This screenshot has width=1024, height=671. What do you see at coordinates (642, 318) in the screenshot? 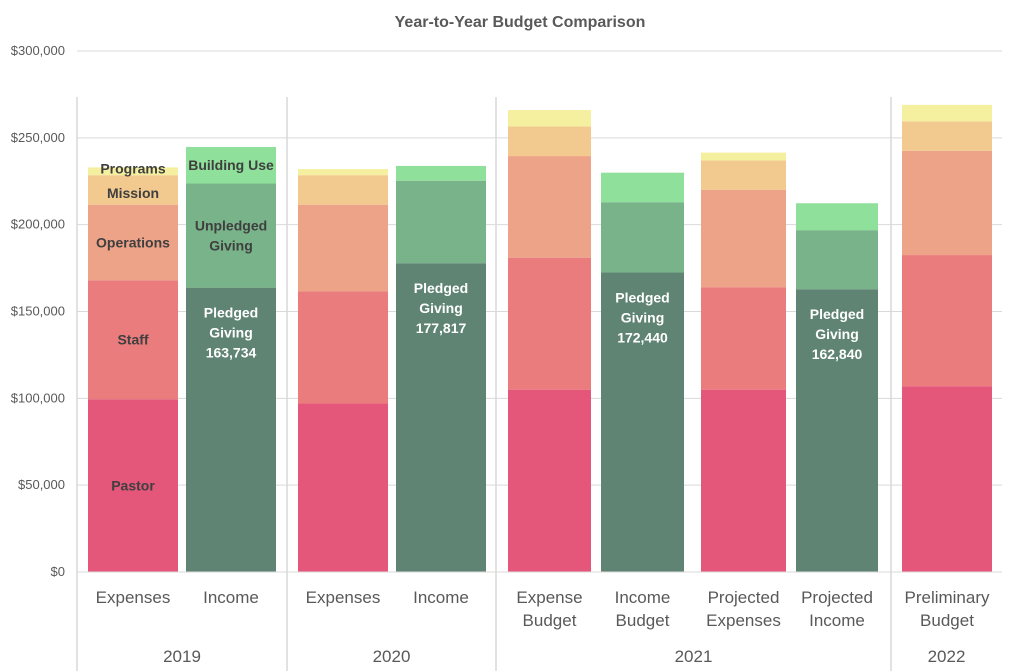
I see `segment-label-pledged-giving: Pledged Giving 172,440` at bounding box center [642, 318].